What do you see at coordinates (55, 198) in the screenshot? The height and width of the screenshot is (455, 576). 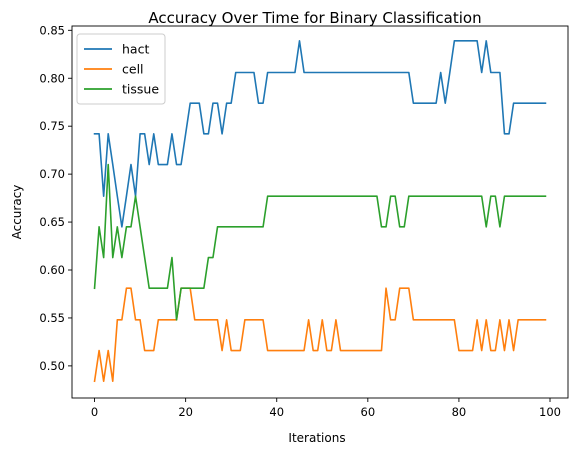 I see `y-axis-ticks: 0.50 0.55 0.60 0.65 0.70 0.75 0.80 0.85` at bounding box center [55, 198].